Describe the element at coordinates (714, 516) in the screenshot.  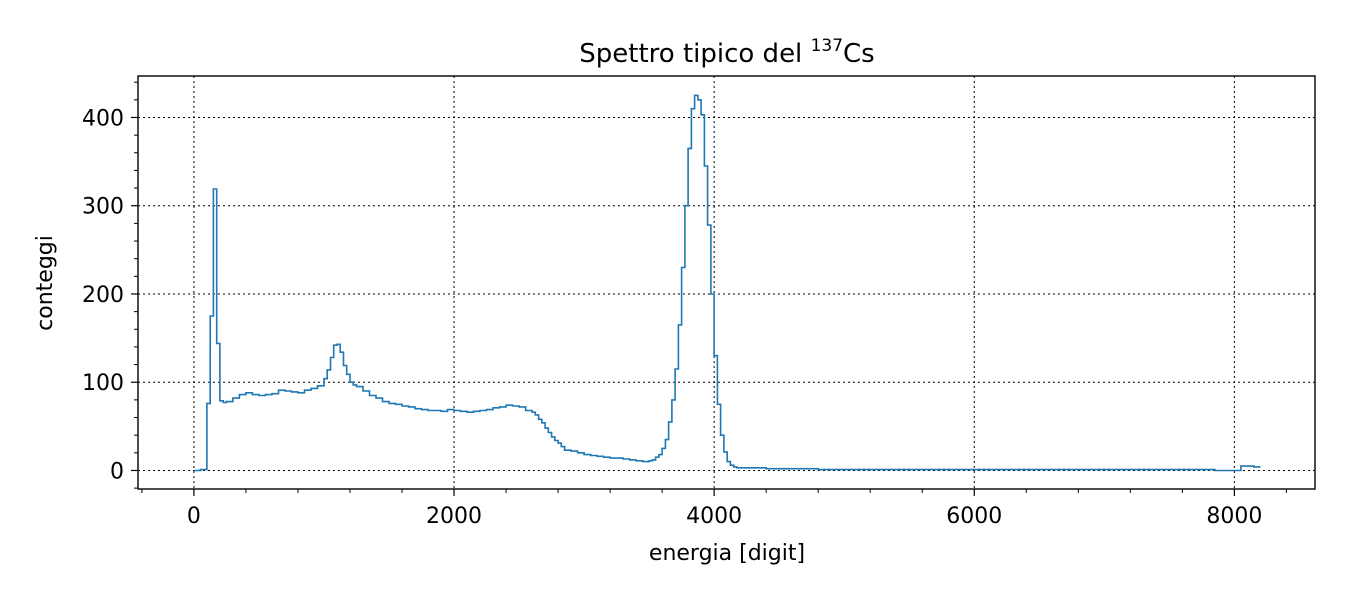
I see `x-tick-label: 4000` at that location.